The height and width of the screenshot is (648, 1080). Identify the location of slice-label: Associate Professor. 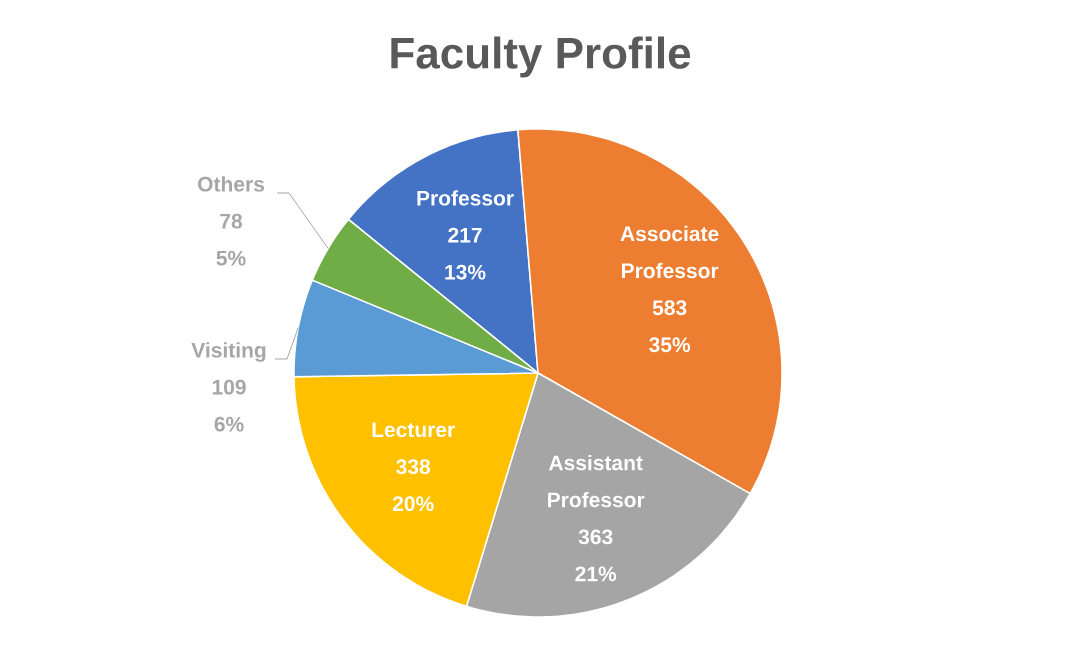
(669, 252).